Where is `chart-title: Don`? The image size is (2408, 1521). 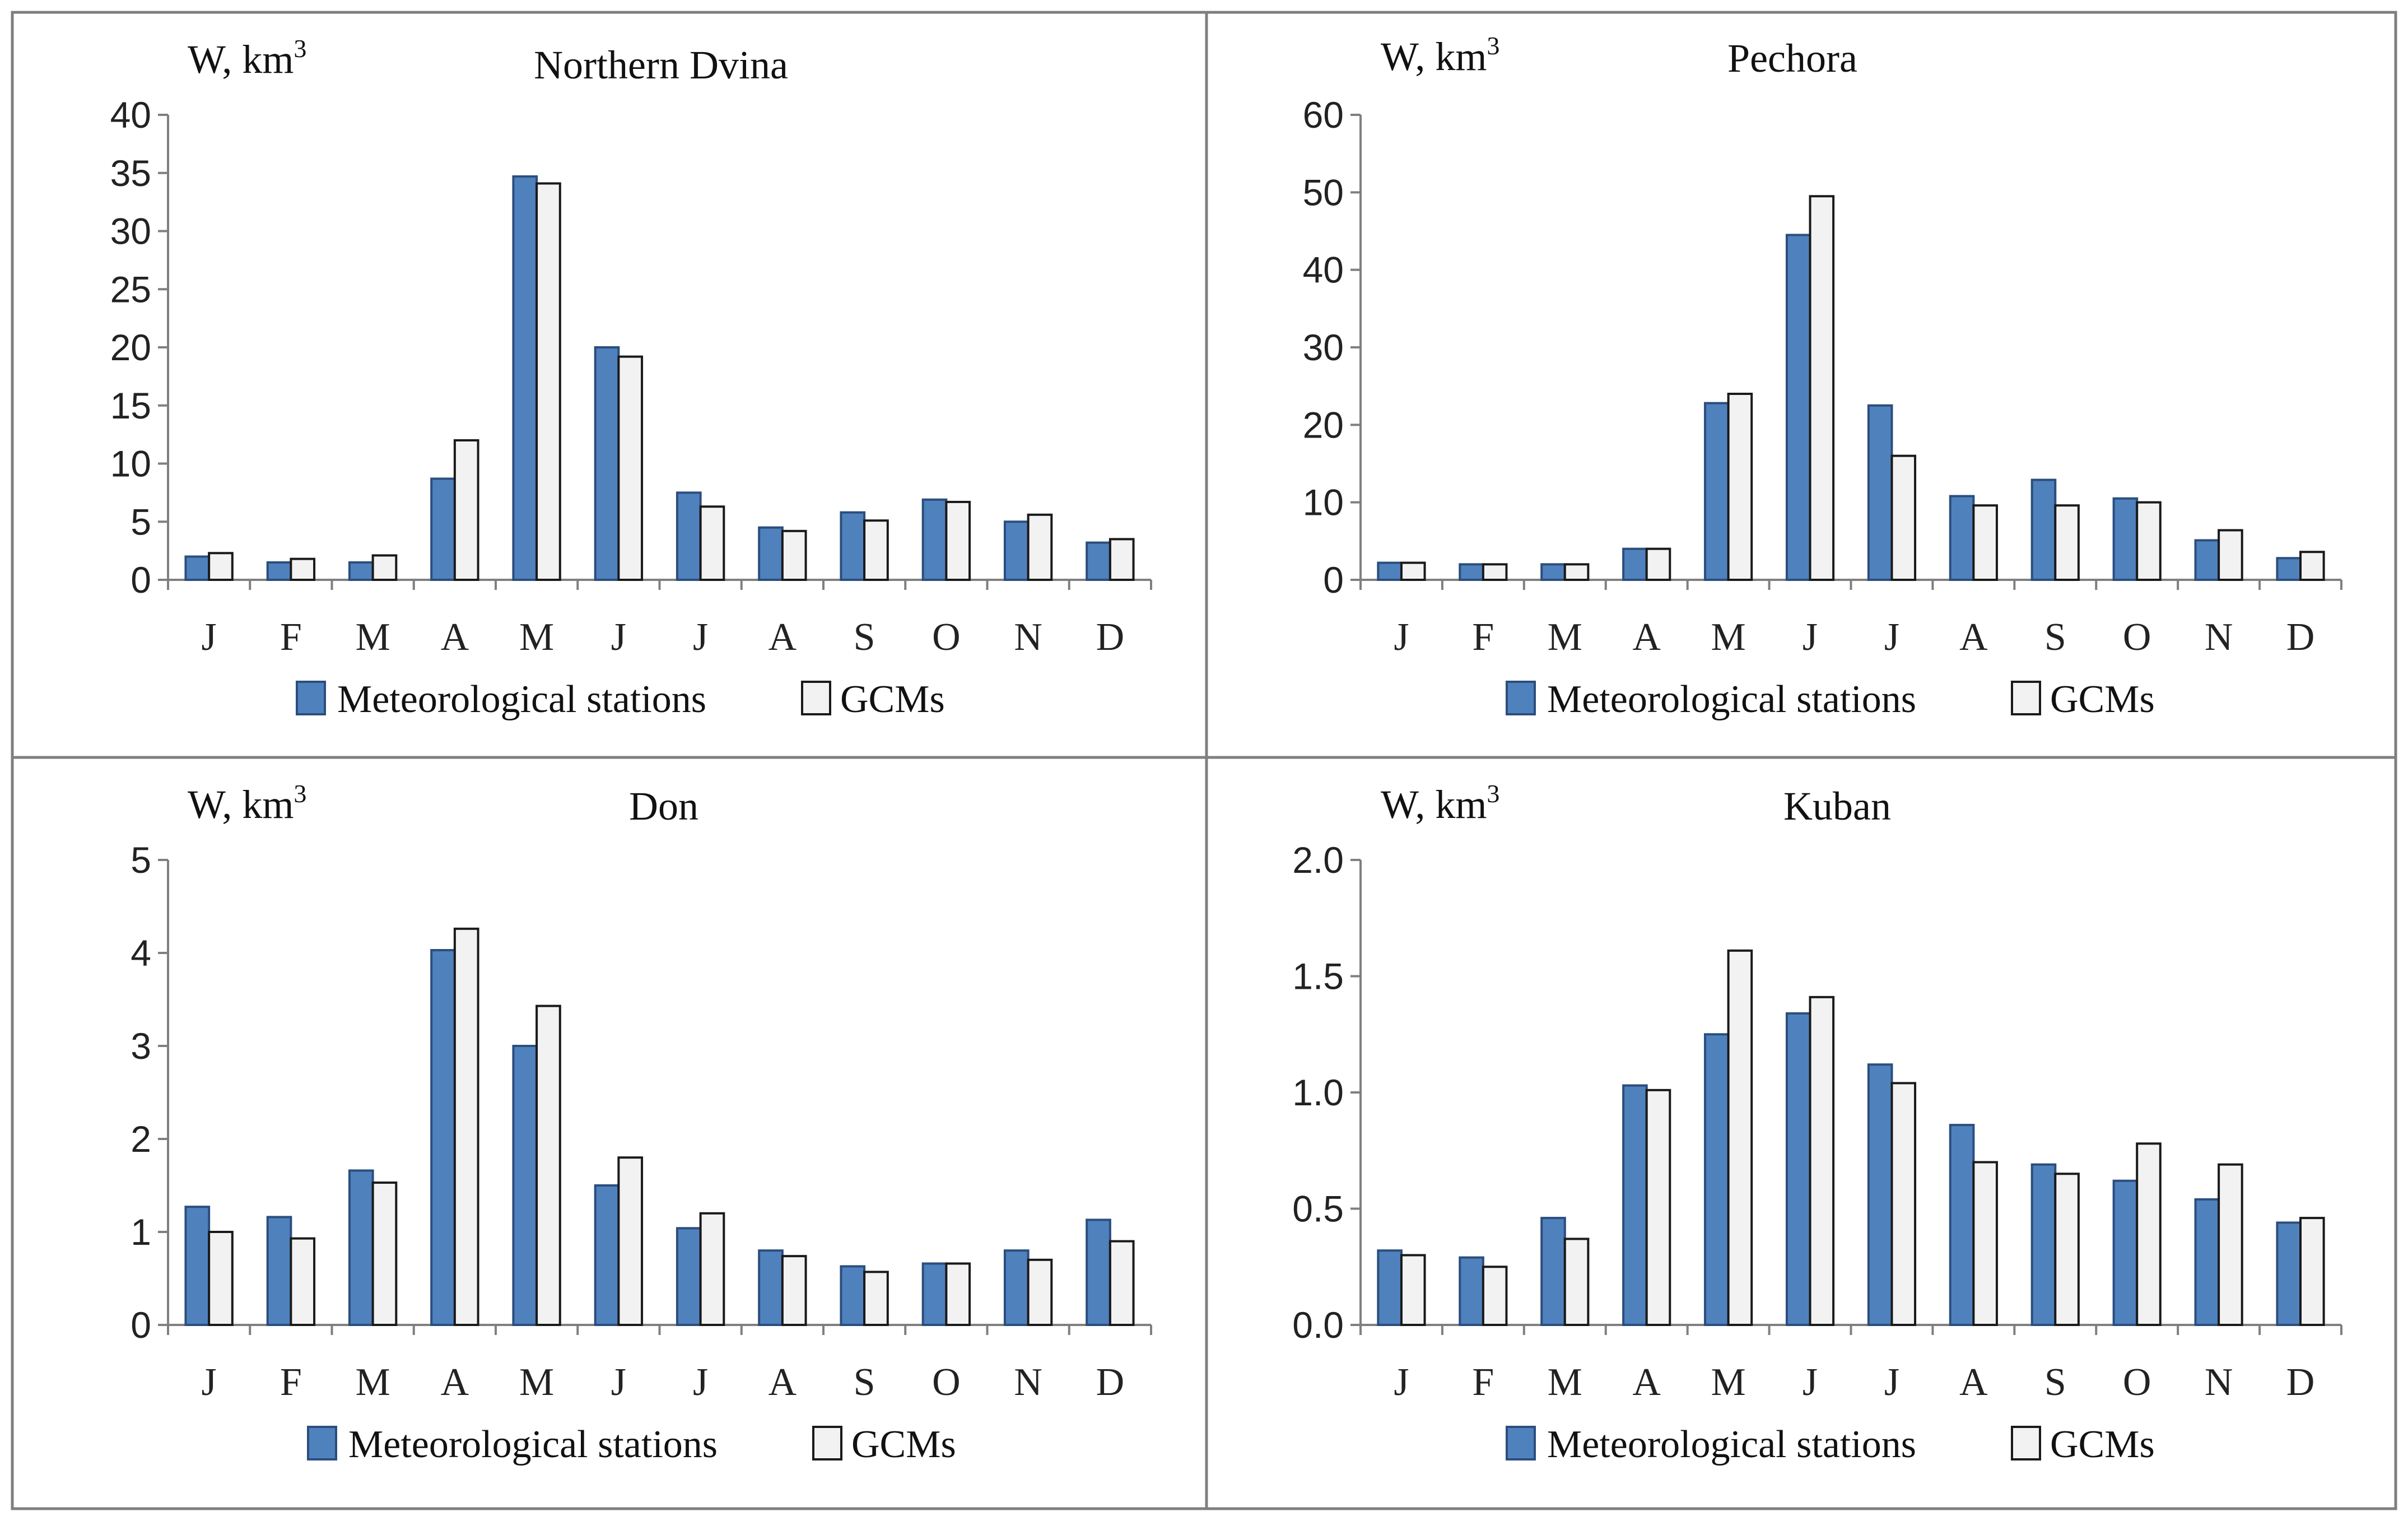
chart-title: Don is located at coordinates (663, 806).